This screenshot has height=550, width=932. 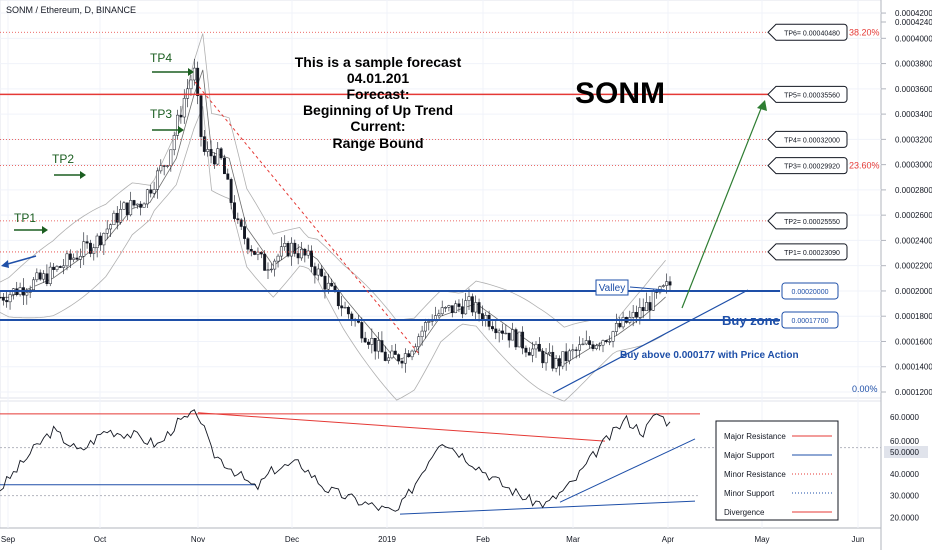 I want to click on time-tick-label: Apr, so click(x=668, y=539).